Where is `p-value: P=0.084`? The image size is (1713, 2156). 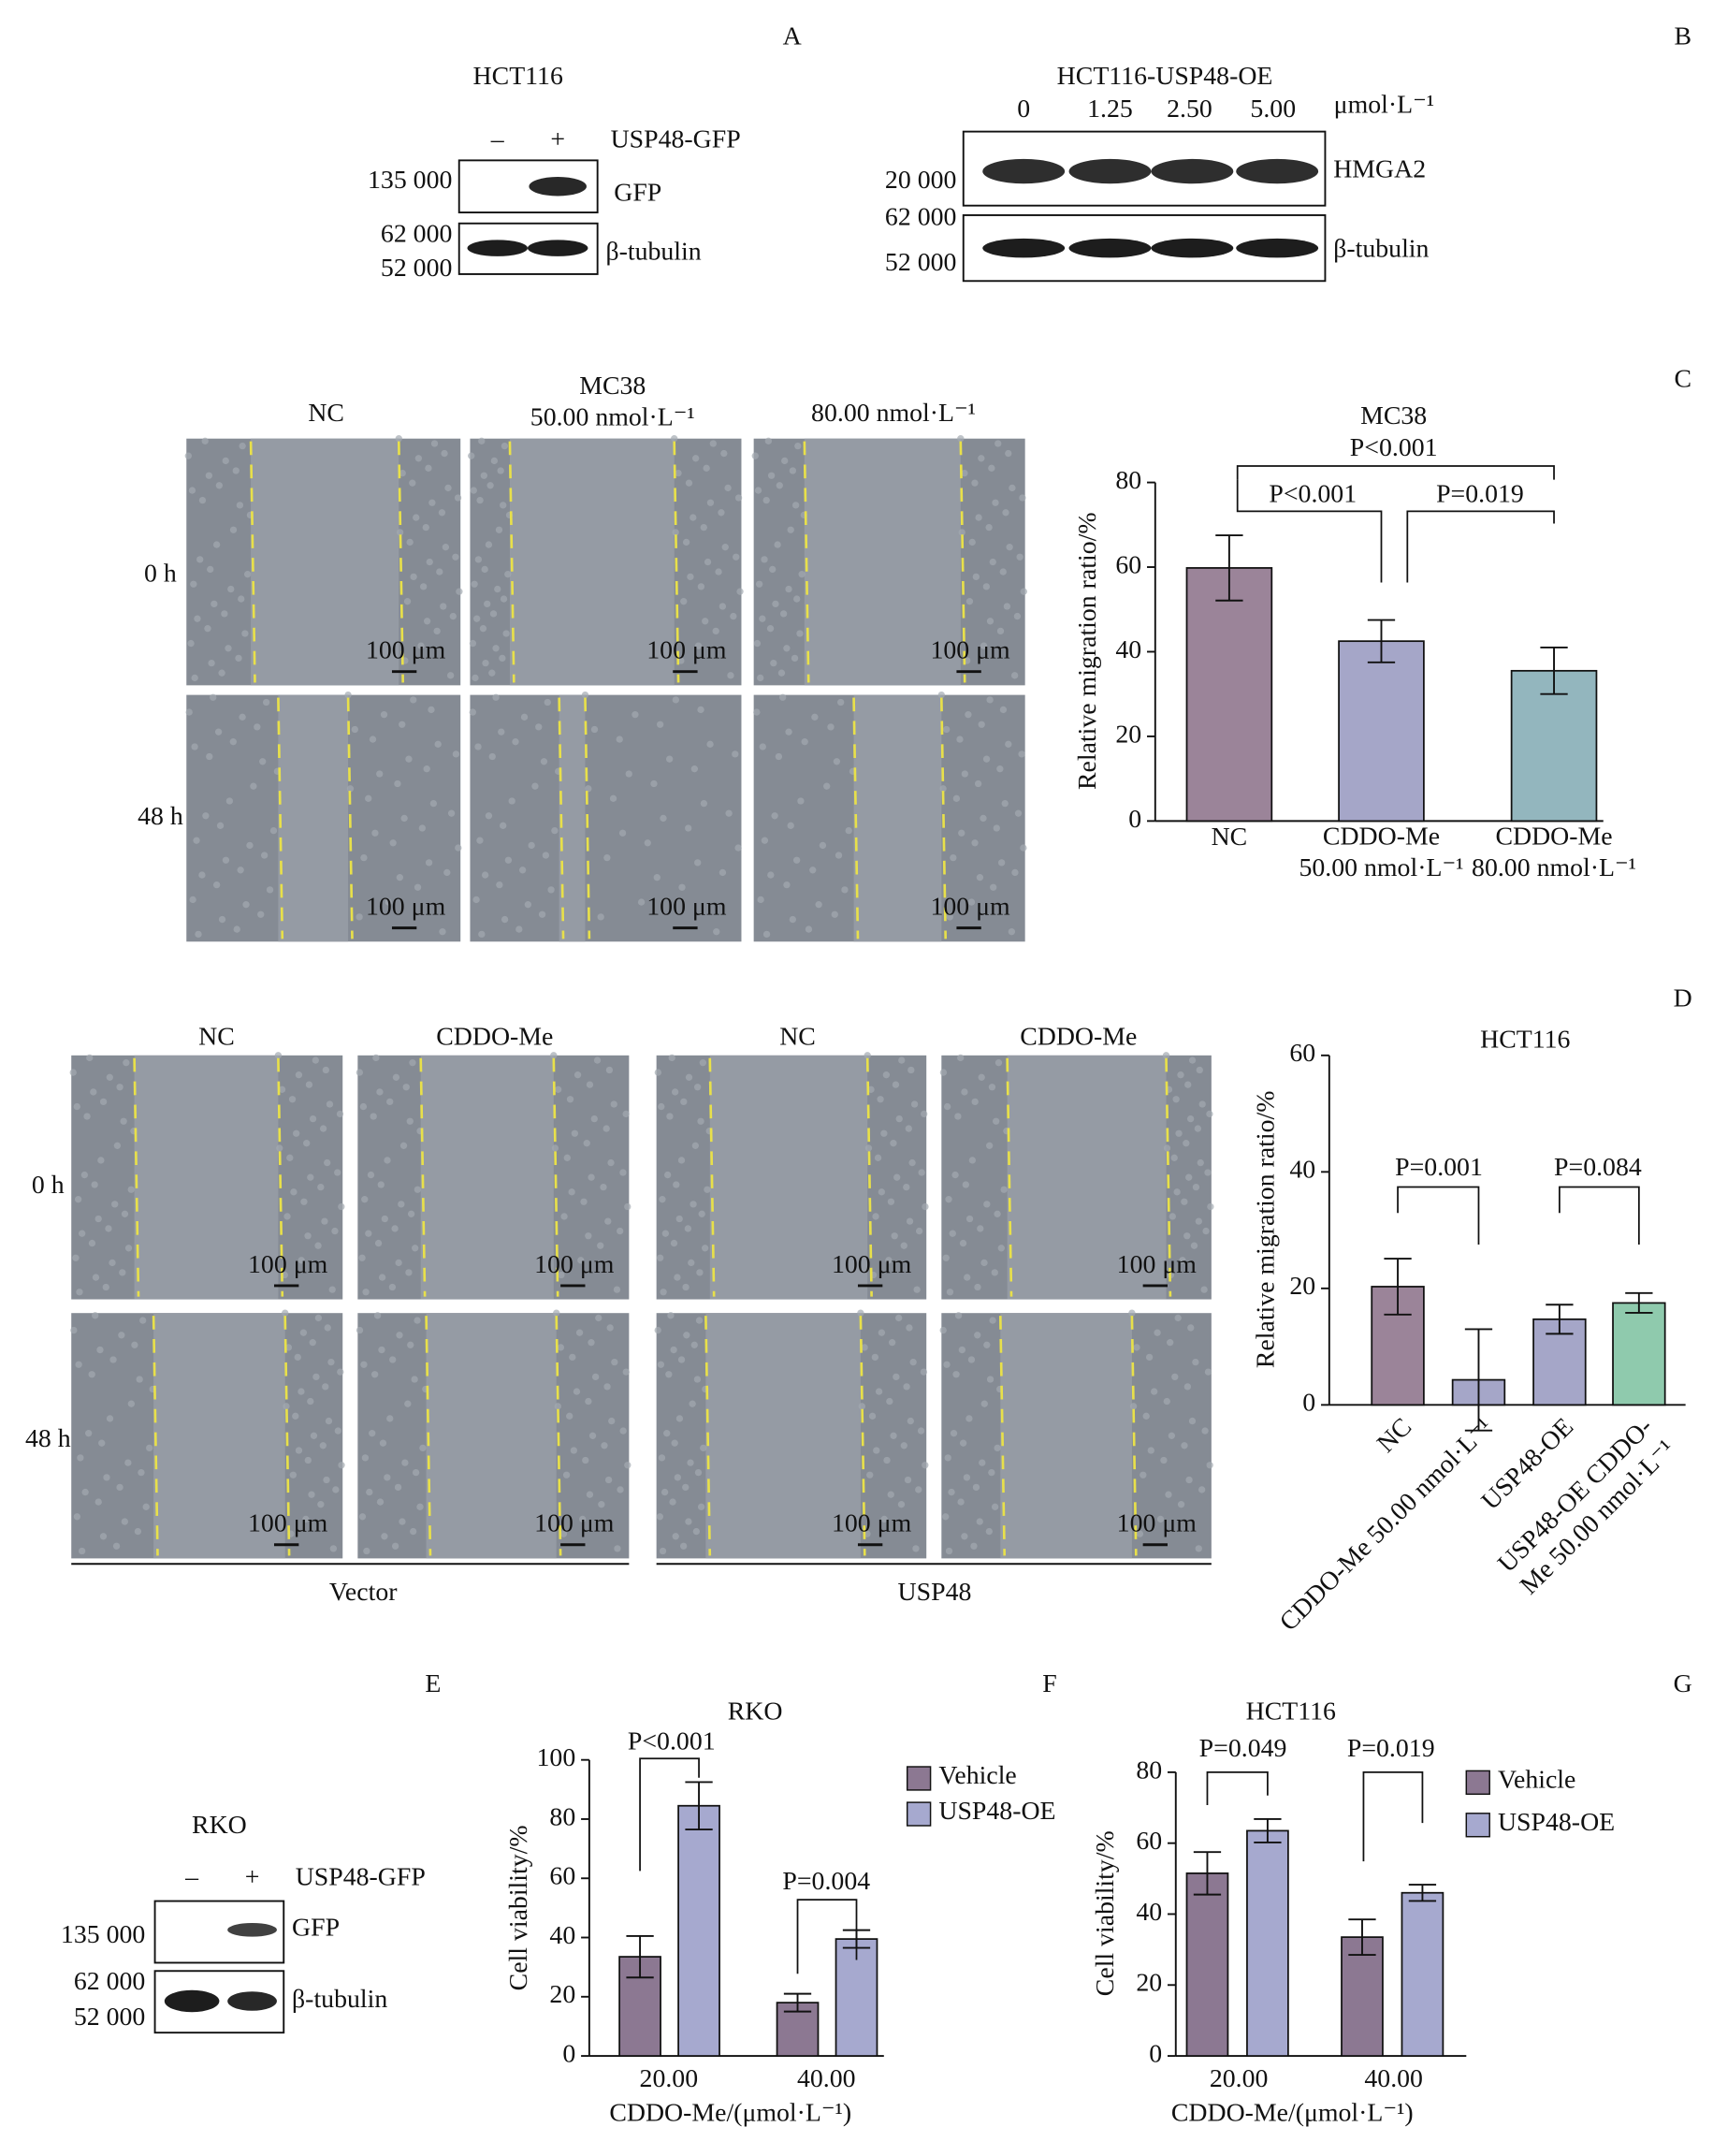
p-value: P=0.084 is located at coordinates (1598, 1167).